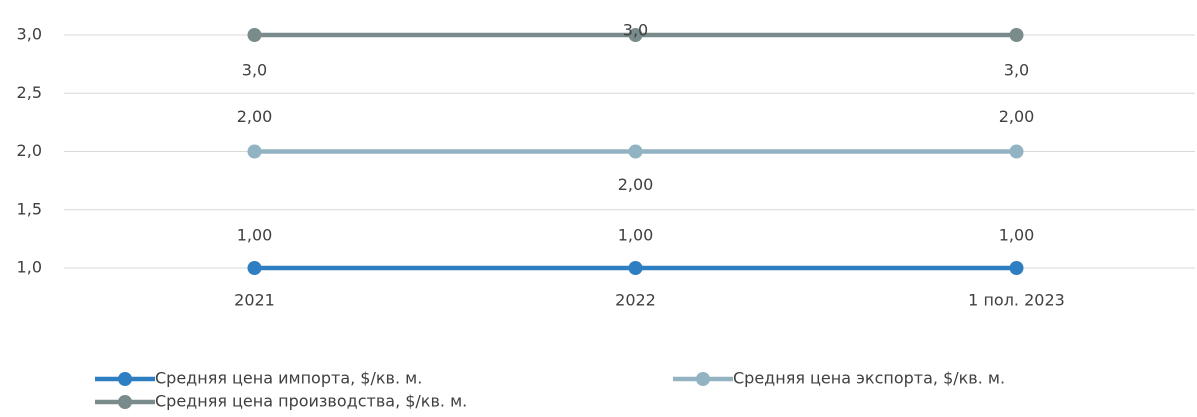 Image resolution: width=1197 pixels, height=417 pixels. What do you see at coordinates (311, 401) in the screenshot?
I see `legend-label: Средняя цена производства, $/кв. м.` at bounding box center [311, 401].